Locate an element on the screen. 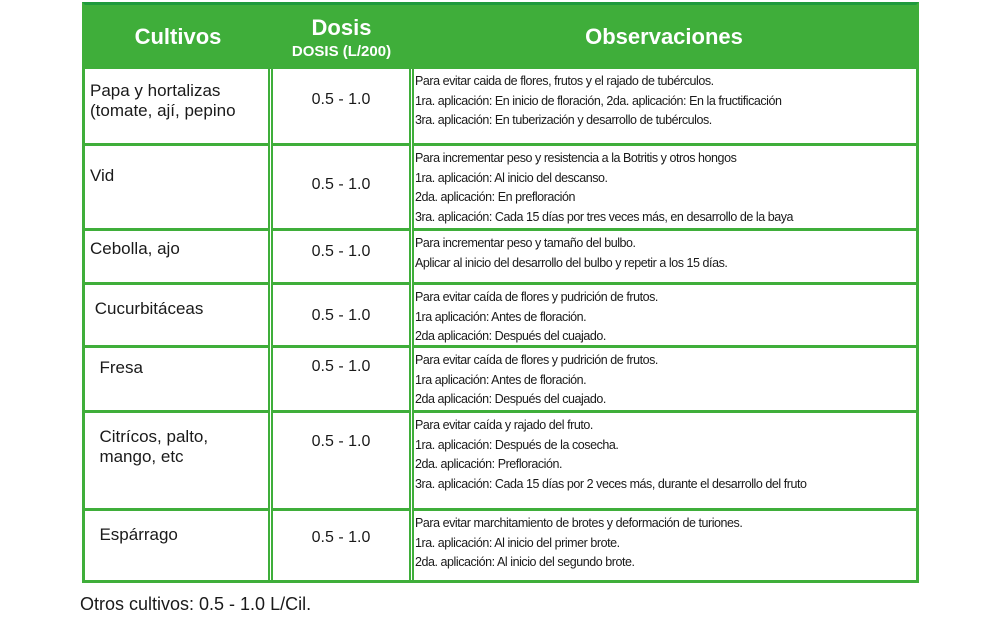  cultivo-line: Papa y hortalizas is located at coordinates (155, 90).